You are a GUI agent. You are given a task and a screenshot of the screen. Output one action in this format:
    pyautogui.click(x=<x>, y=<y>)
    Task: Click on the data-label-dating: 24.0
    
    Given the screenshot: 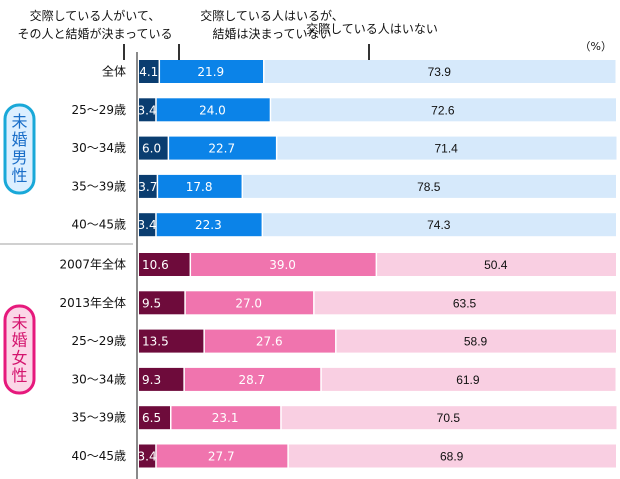 What is the action you would take?
    pyautogui.click(x=212, y=110)
    